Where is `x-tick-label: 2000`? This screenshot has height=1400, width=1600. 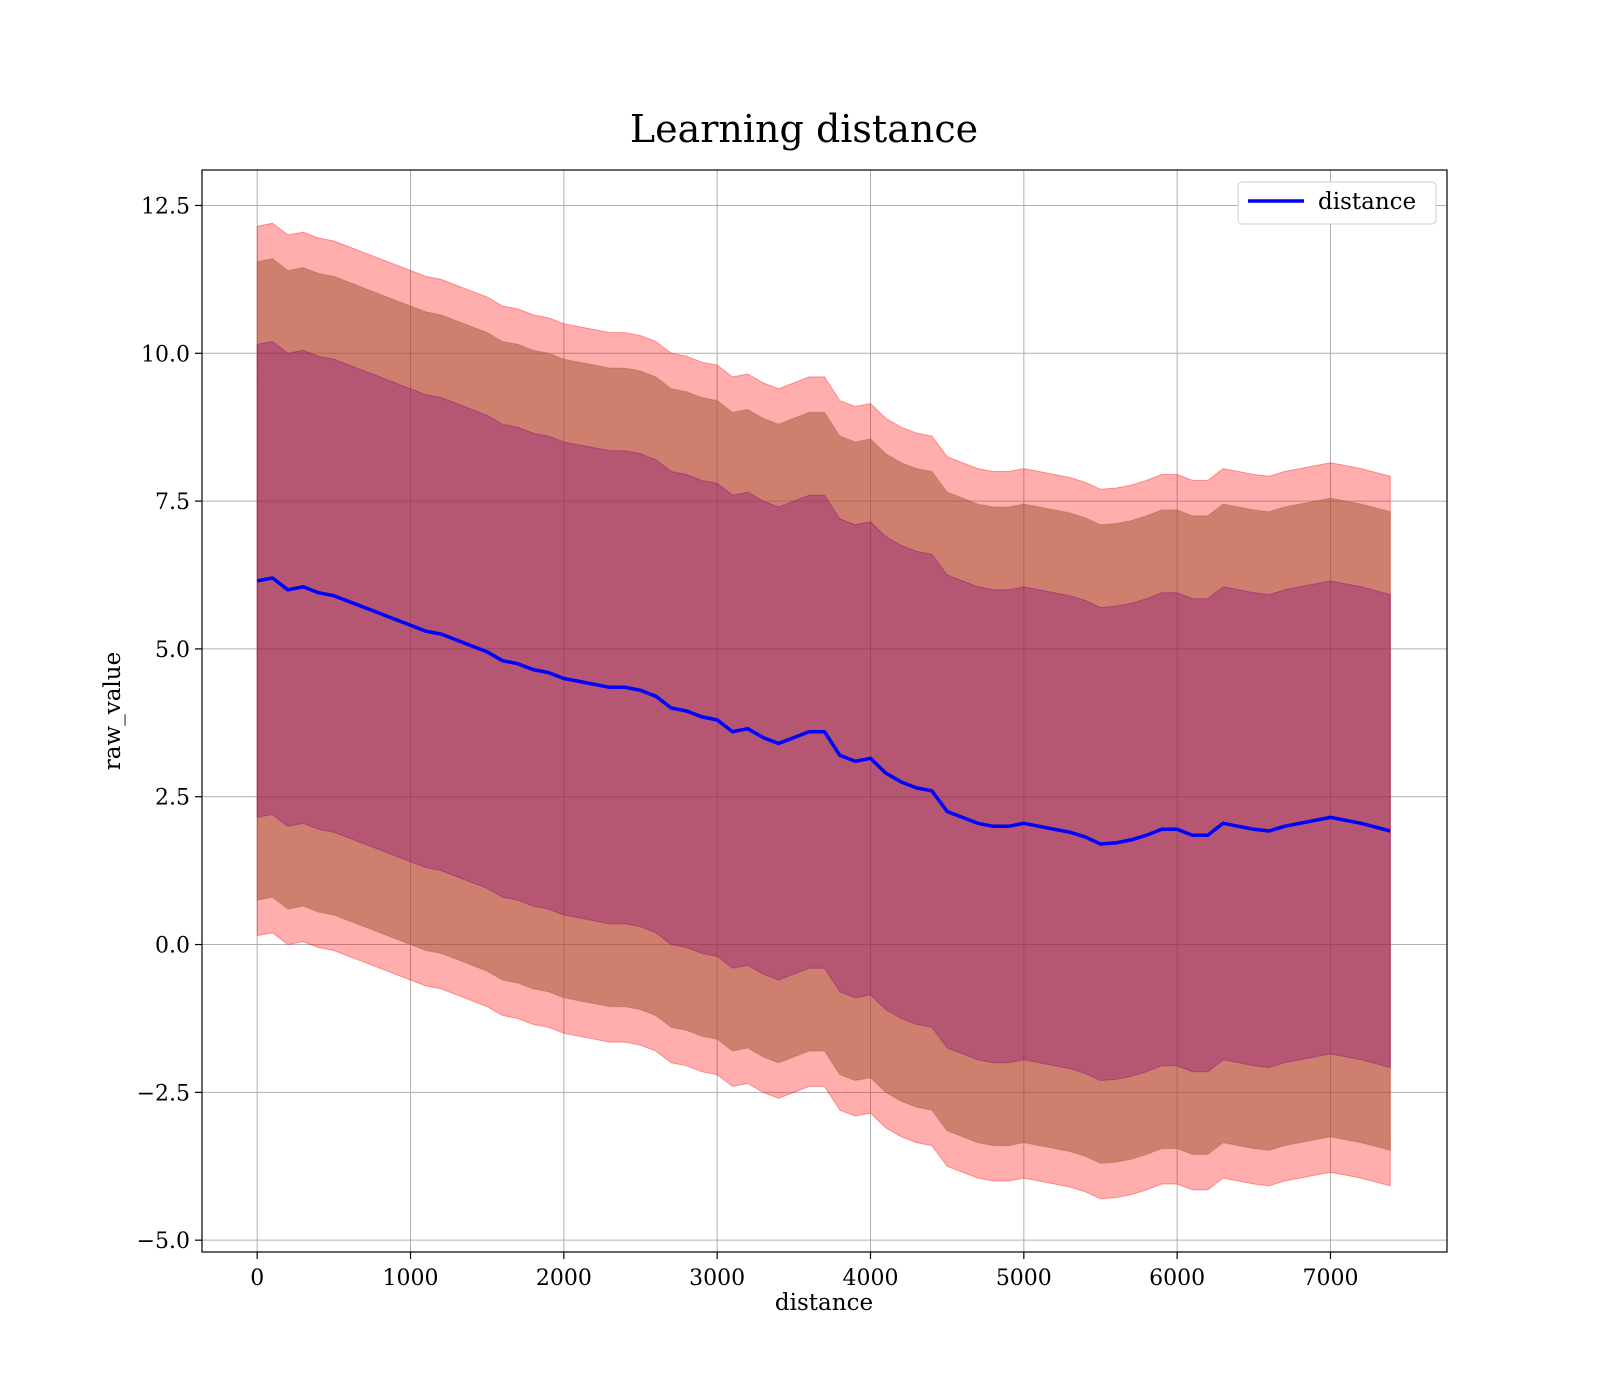 x-tick-label: 2000 is located at coordinates (564, 1278).